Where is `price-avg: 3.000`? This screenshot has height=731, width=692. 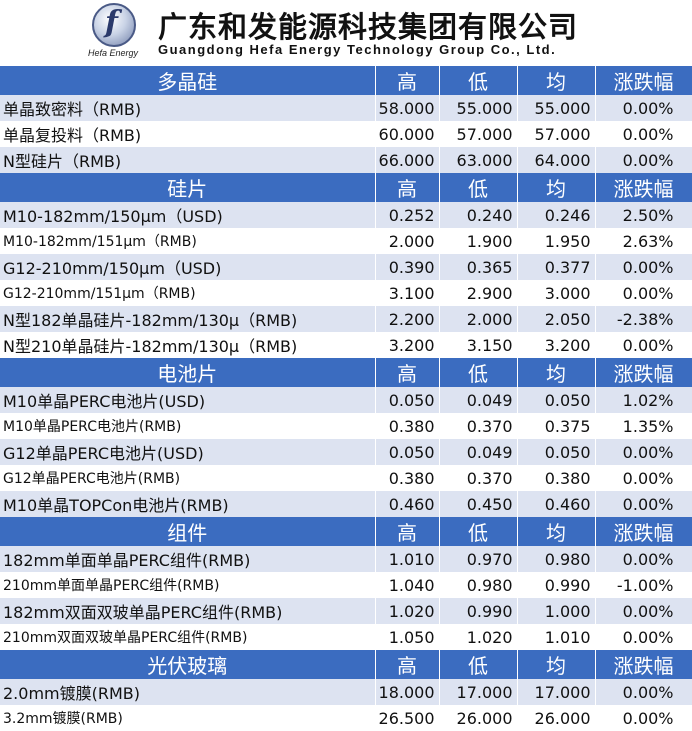
price-avg: 3.000 is located at coordinates (556, 293).